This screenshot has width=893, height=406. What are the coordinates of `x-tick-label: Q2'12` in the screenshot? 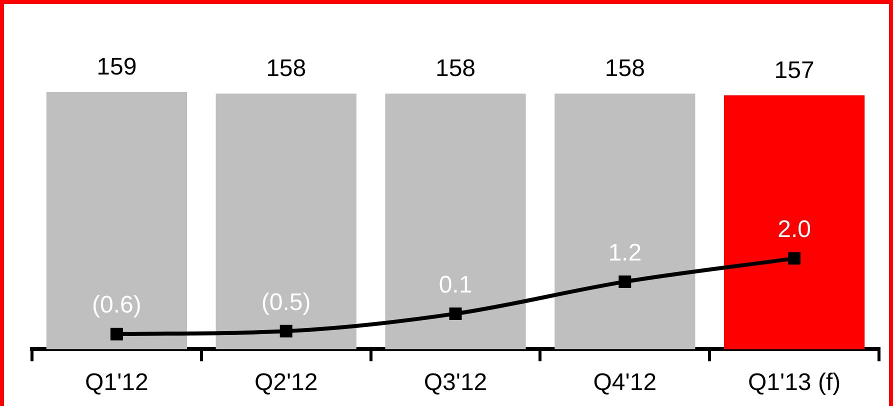 It's located at (286, 382).